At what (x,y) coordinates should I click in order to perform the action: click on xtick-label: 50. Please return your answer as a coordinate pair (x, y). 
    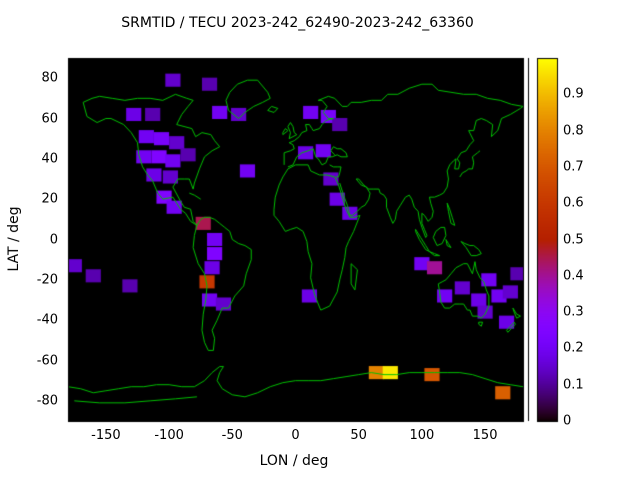
    Looking at the image, I should click on (358, 435).